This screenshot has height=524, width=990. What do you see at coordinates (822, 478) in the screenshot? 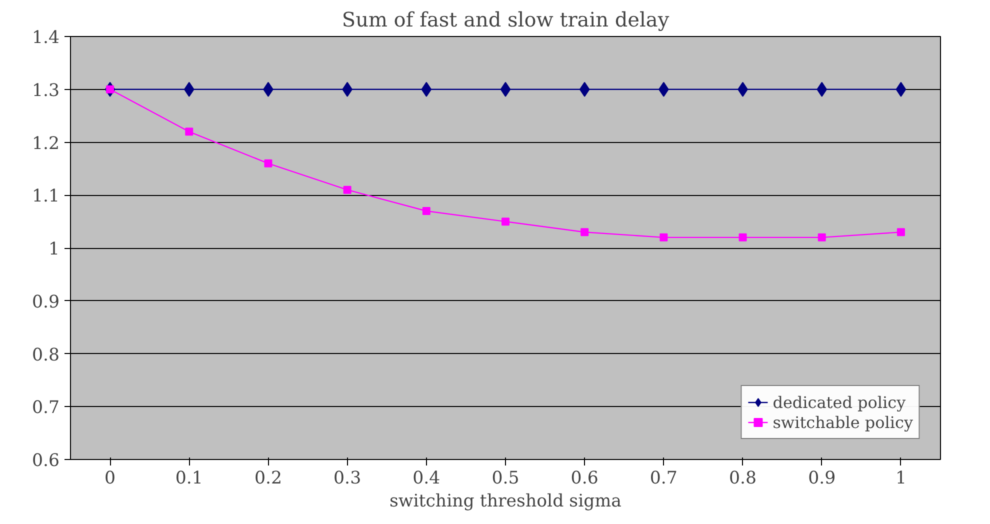
I see `x-tick-label: 0.9` at bounding box center [822, 478].